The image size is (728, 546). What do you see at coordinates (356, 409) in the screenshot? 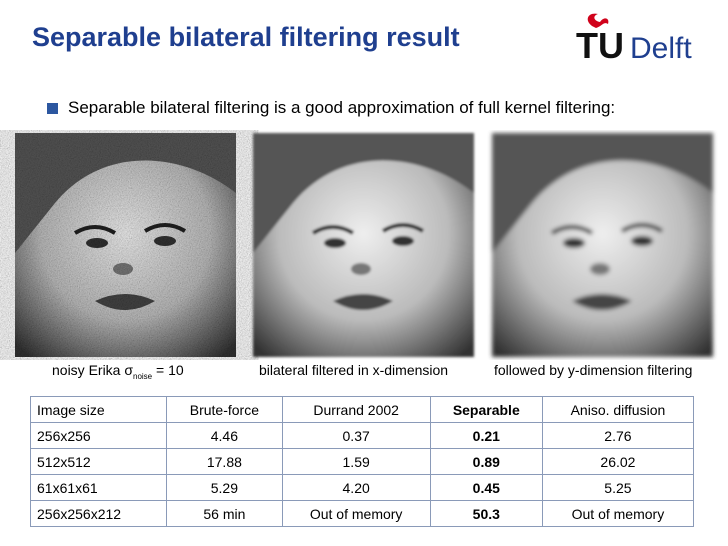
I see `table-cell: Durrand 2002` at bounding box center [356, 409].